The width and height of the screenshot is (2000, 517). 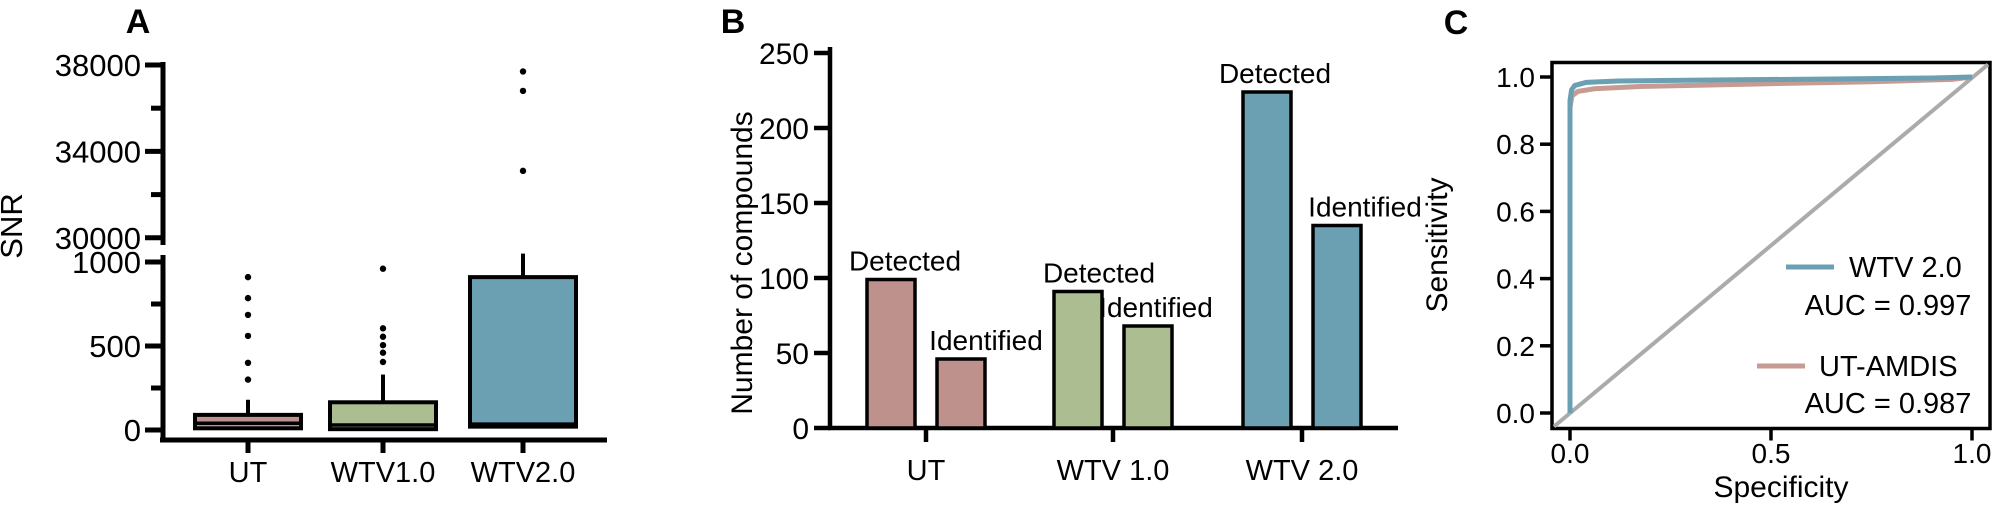 What do you see at coordinates (1337, 326) in the screenshot?
I see `bar-WTV 2.0-Identified` at bounding box center [1337, 326].